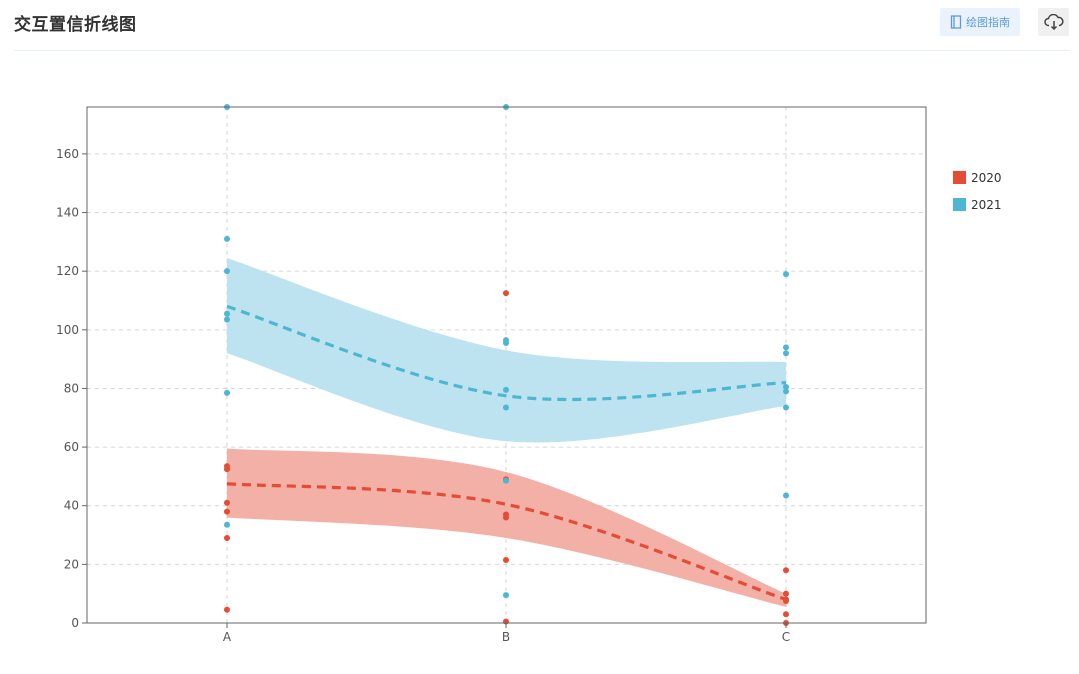 Image resolution: width=1079 pixels, height=674 pixels. What do you see at coordinates (786, 637) in the screenshot?
I see `x-tick-label: C` at bounding box center [786, 637].